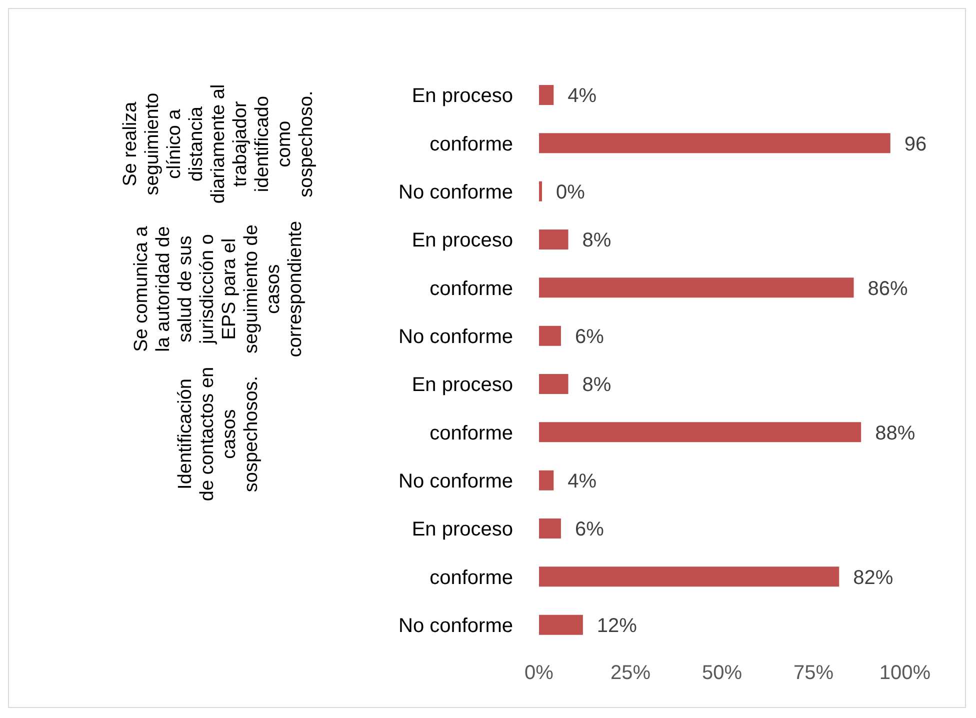 The height and width of the screenshot is (718, 976). What do you see at coordinates (905, 673) in the screenshot?
I see `x-tick-label: 100%` at bounding box center [905, 673].